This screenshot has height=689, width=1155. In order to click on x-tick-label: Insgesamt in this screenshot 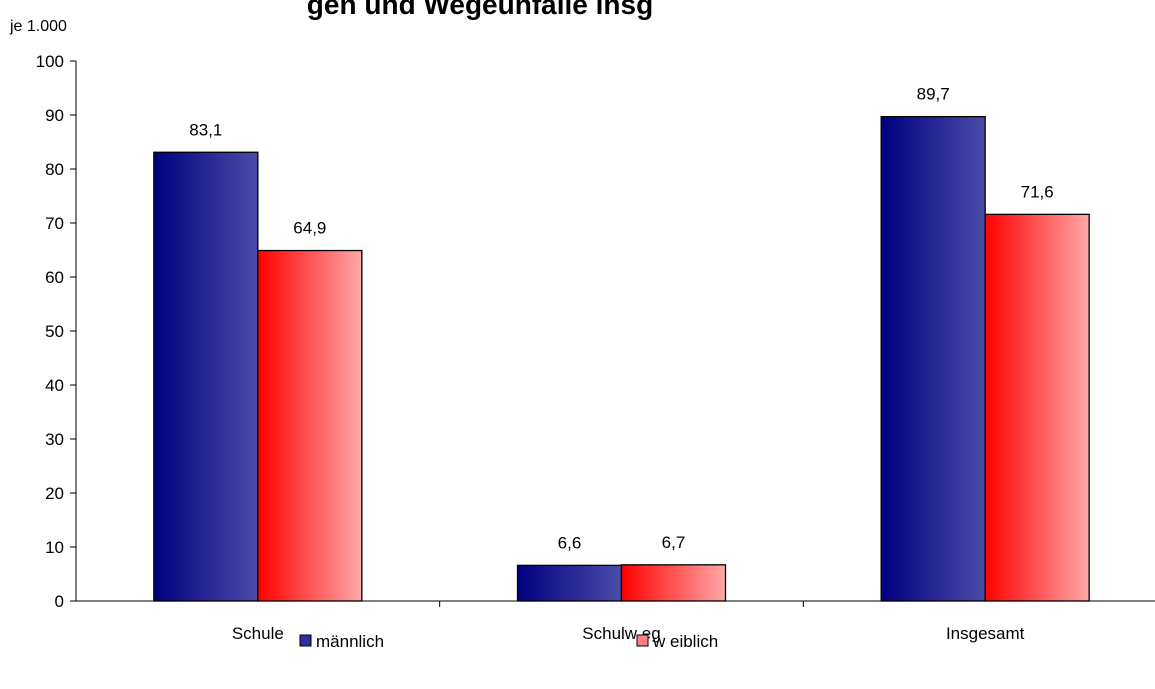, I will do `click(985, 633)`.